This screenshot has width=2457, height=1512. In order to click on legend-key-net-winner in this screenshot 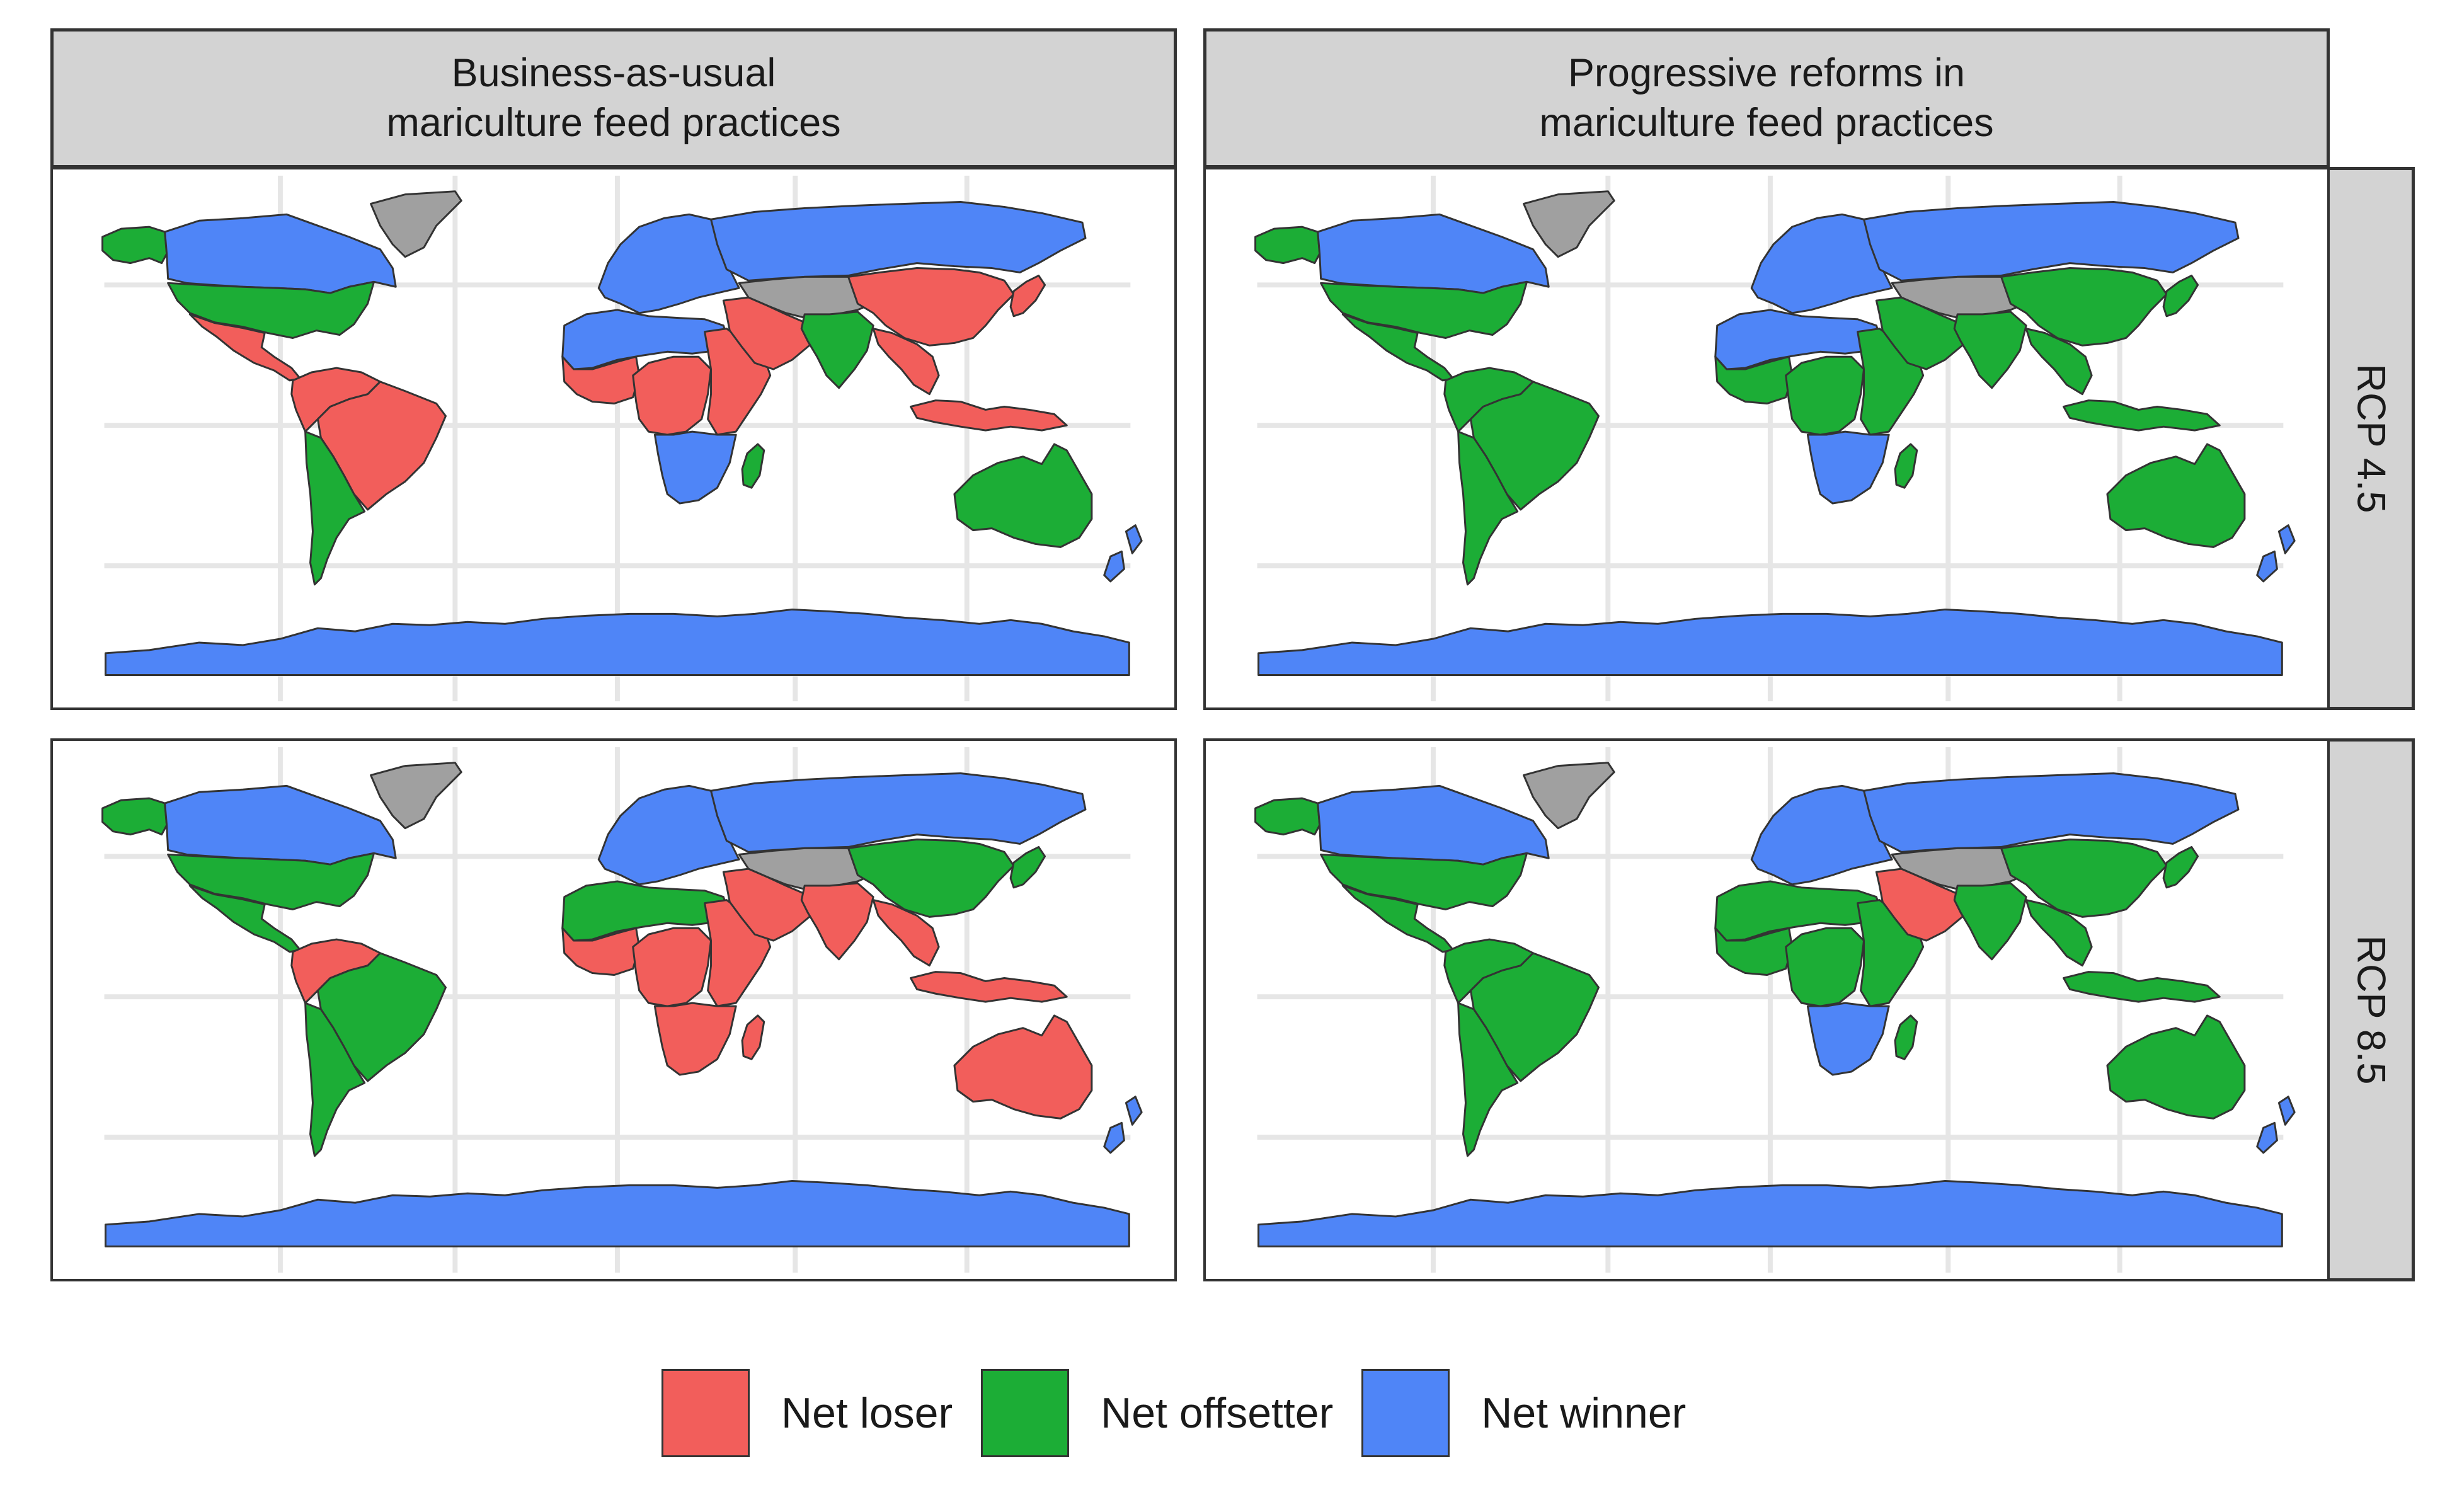, I will do `click(1405, 1413)`.